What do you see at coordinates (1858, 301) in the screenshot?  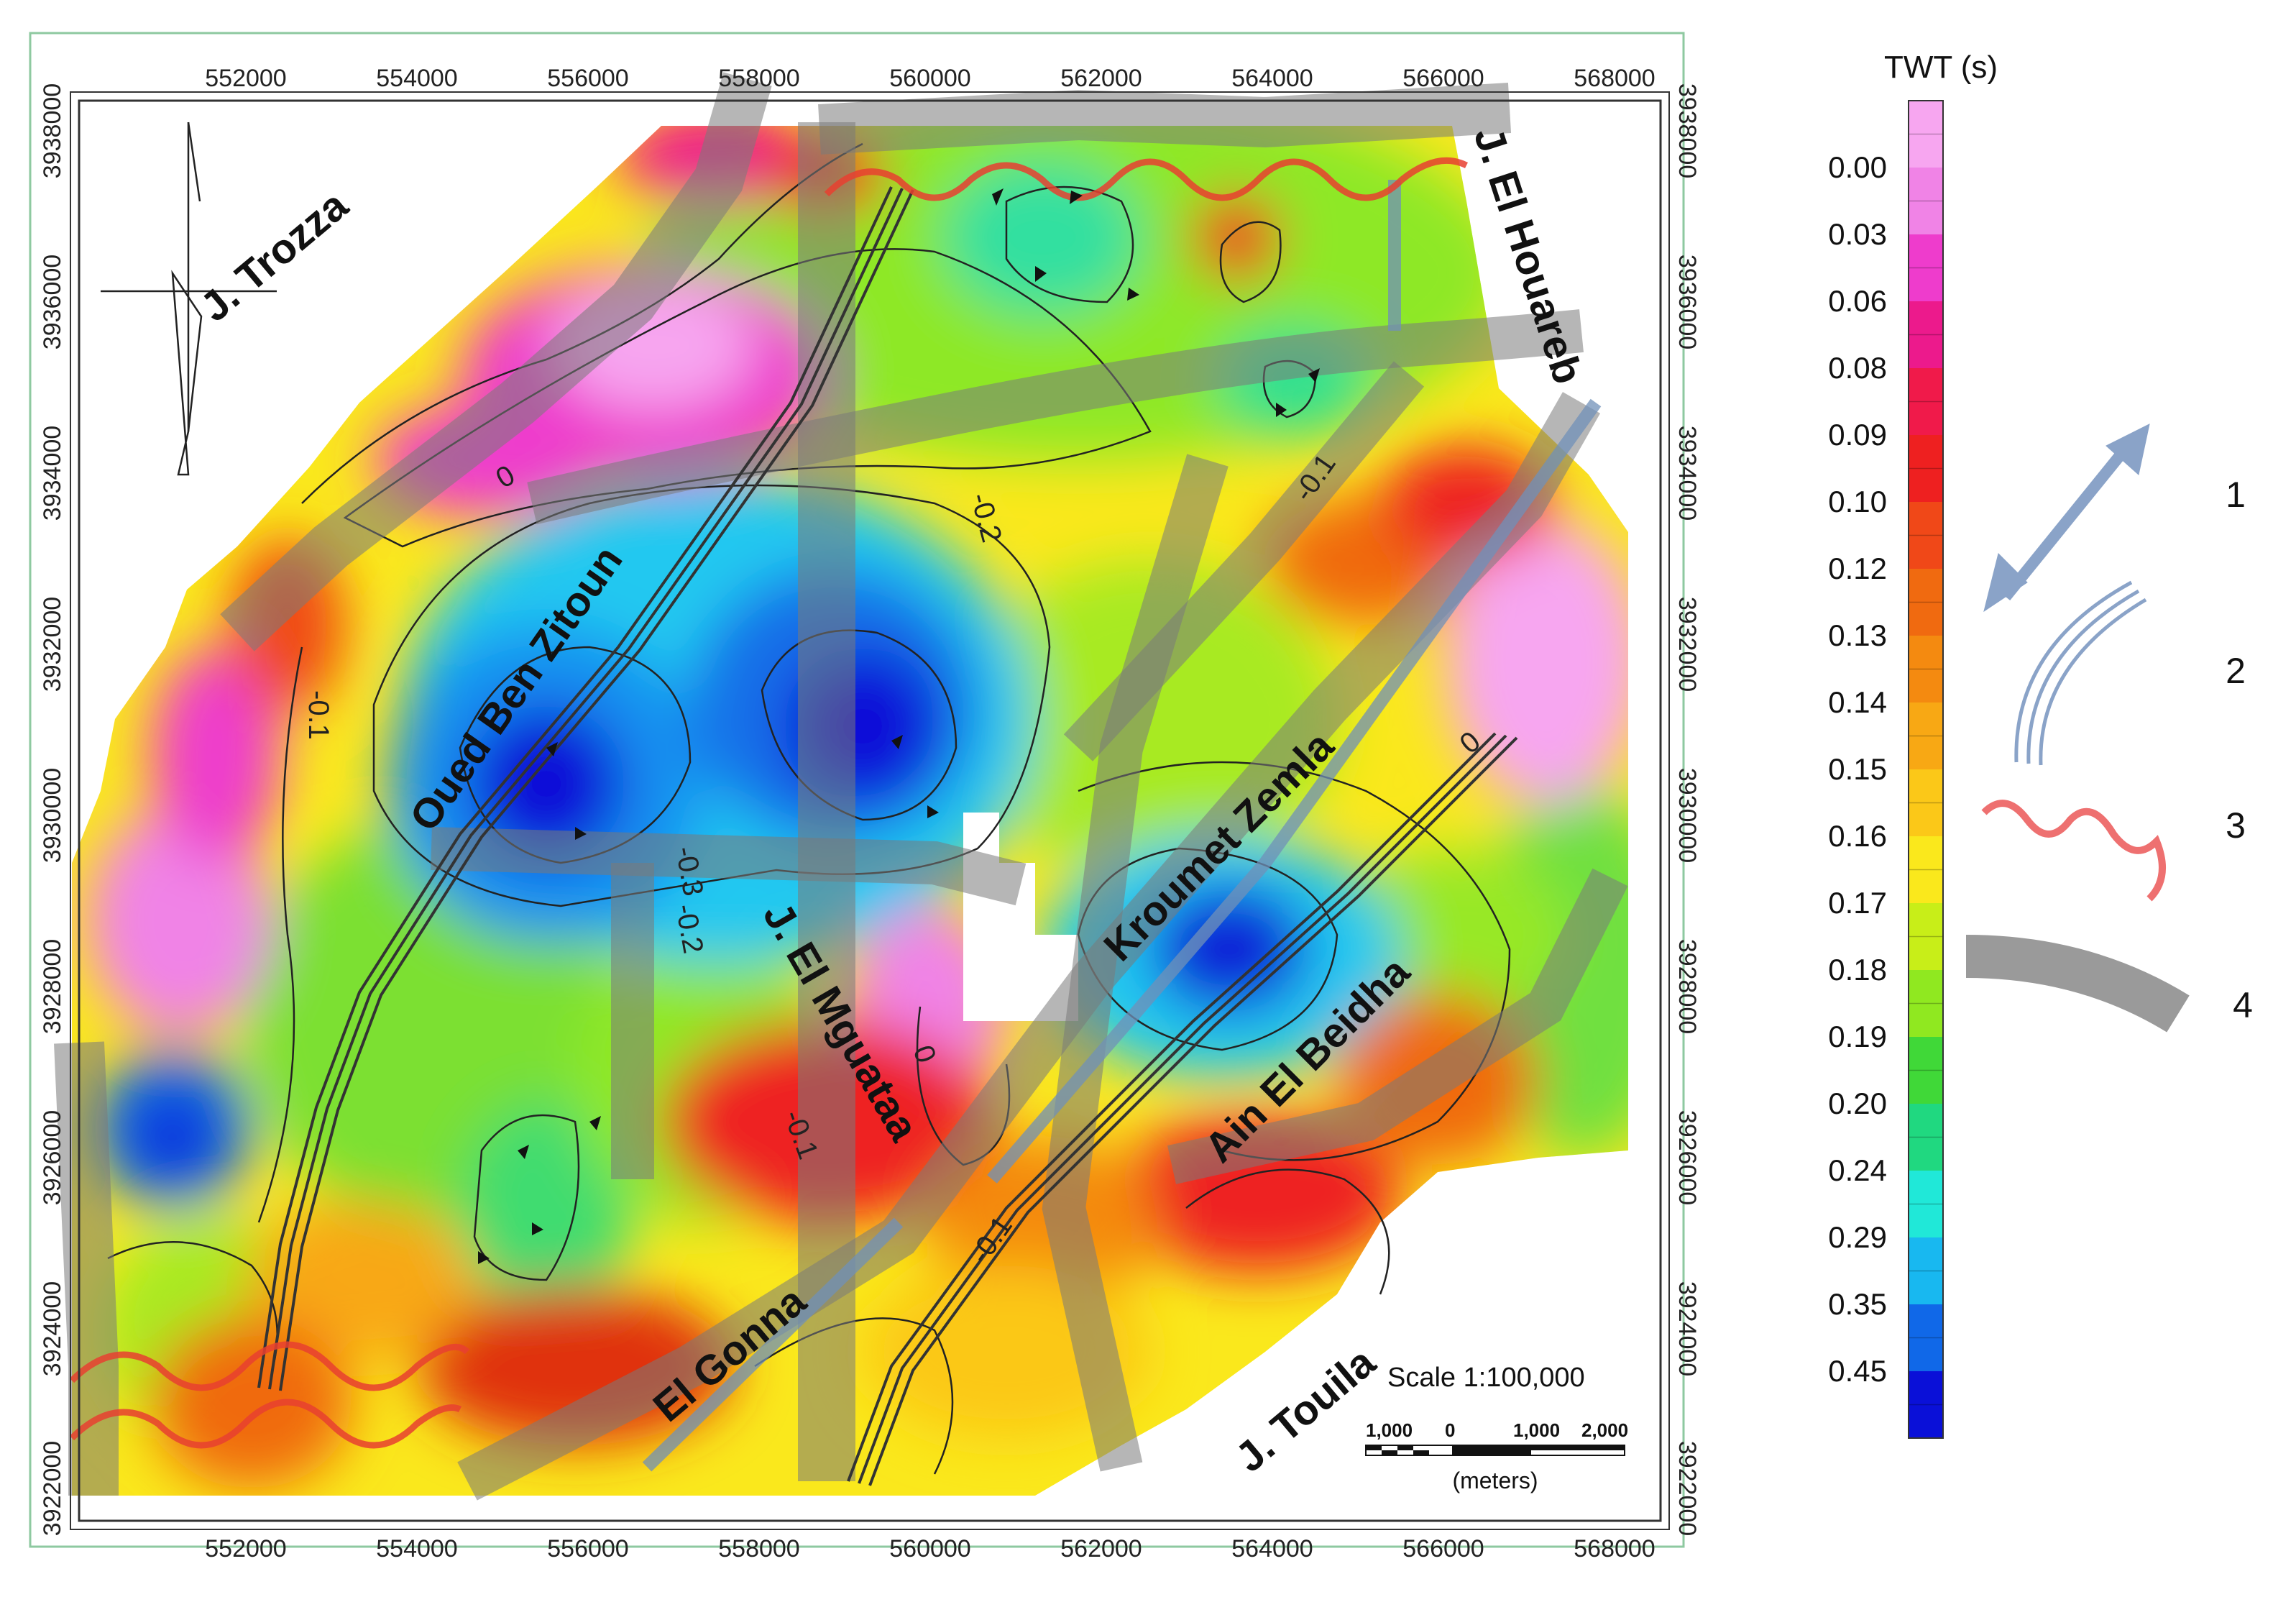 I see `colorbar-label: 0.06` at bounding box center [1858, 301].